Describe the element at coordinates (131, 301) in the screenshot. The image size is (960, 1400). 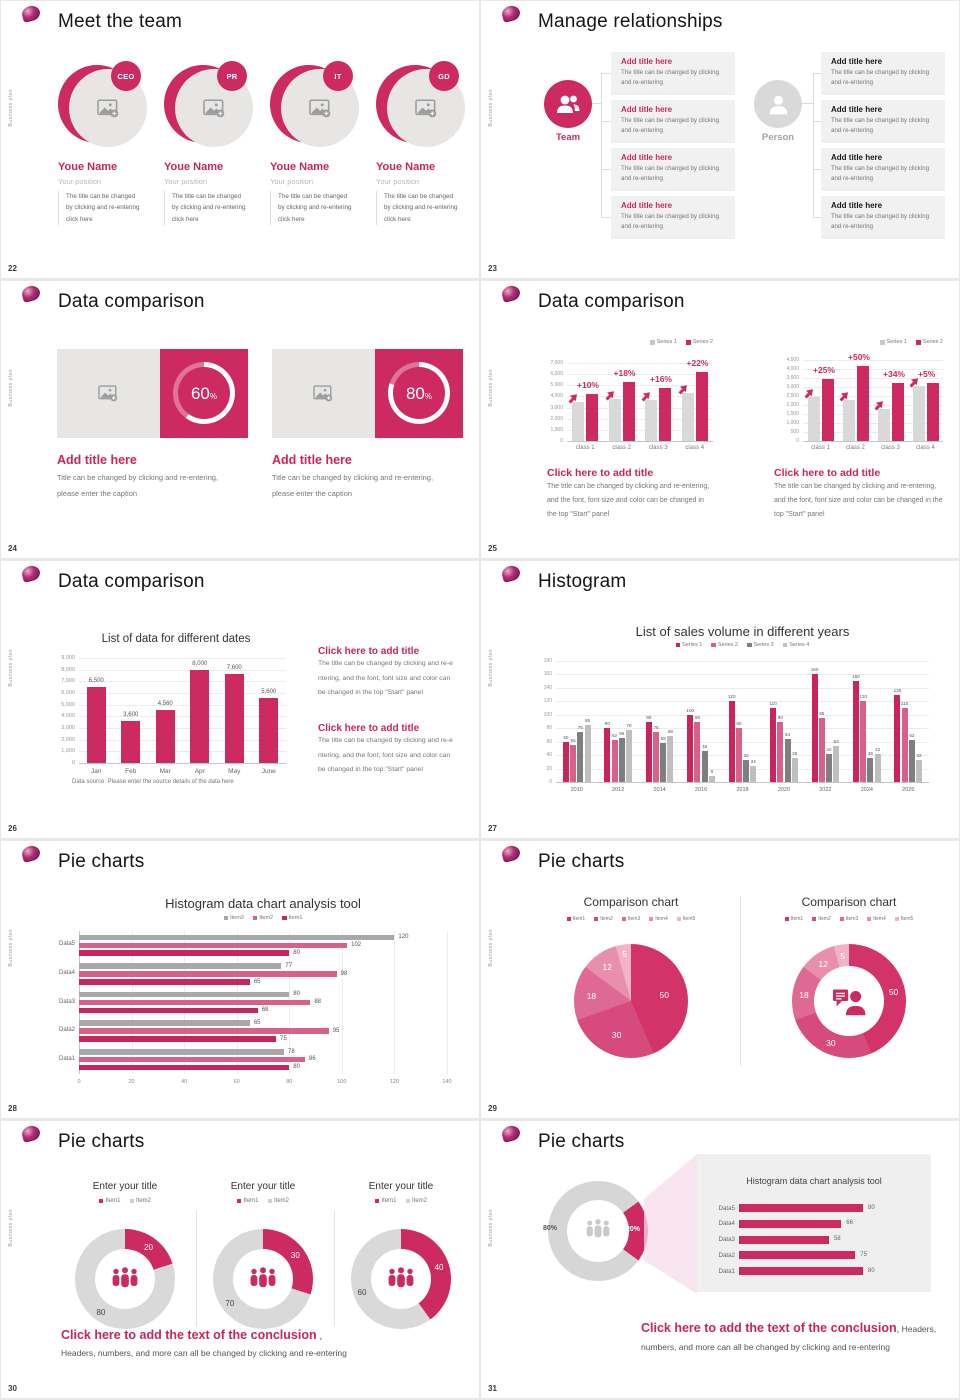
I see `slide-title: Data comparison` at that location.